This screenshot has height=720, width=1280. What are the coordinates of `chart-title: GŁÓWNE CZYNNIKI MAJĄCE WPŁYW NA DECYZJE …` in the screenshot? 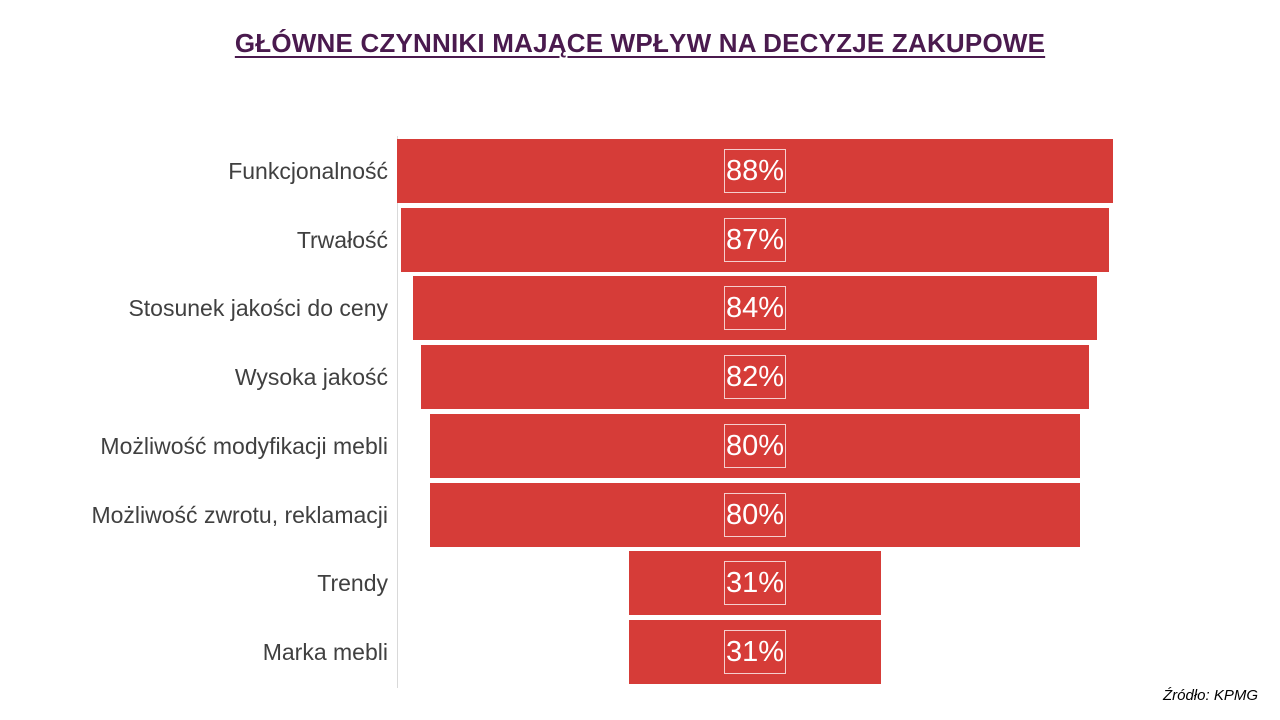 It's located at (640, 43).